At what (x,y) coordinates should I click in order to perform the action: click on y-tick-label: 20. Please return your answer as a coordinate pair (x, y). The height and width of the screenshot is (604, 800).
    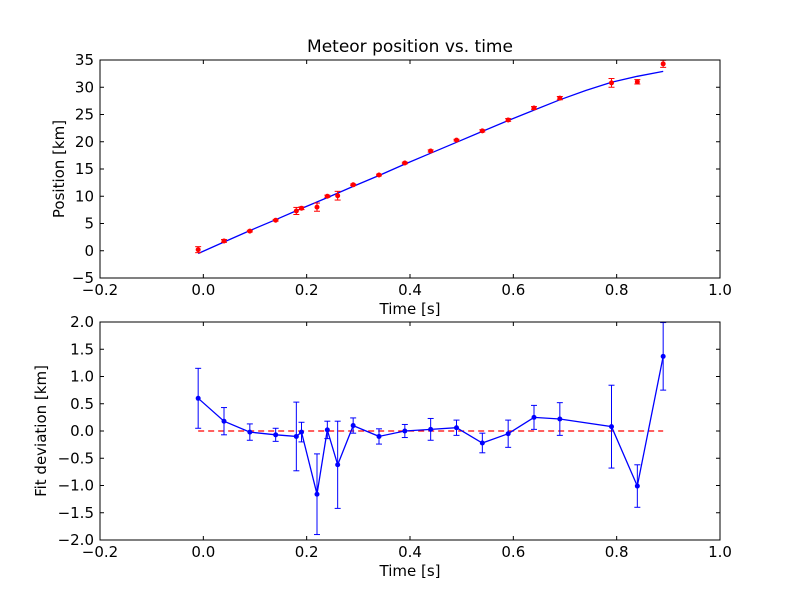
    Looking at the image, I should click on (84, 142).